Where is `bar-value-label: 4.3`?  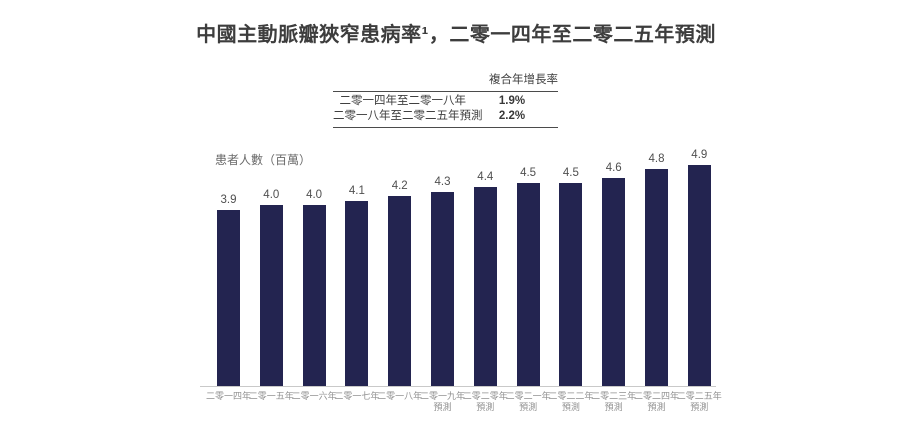
bar-value-label: 4.3 is located at coordinates (442, 182).